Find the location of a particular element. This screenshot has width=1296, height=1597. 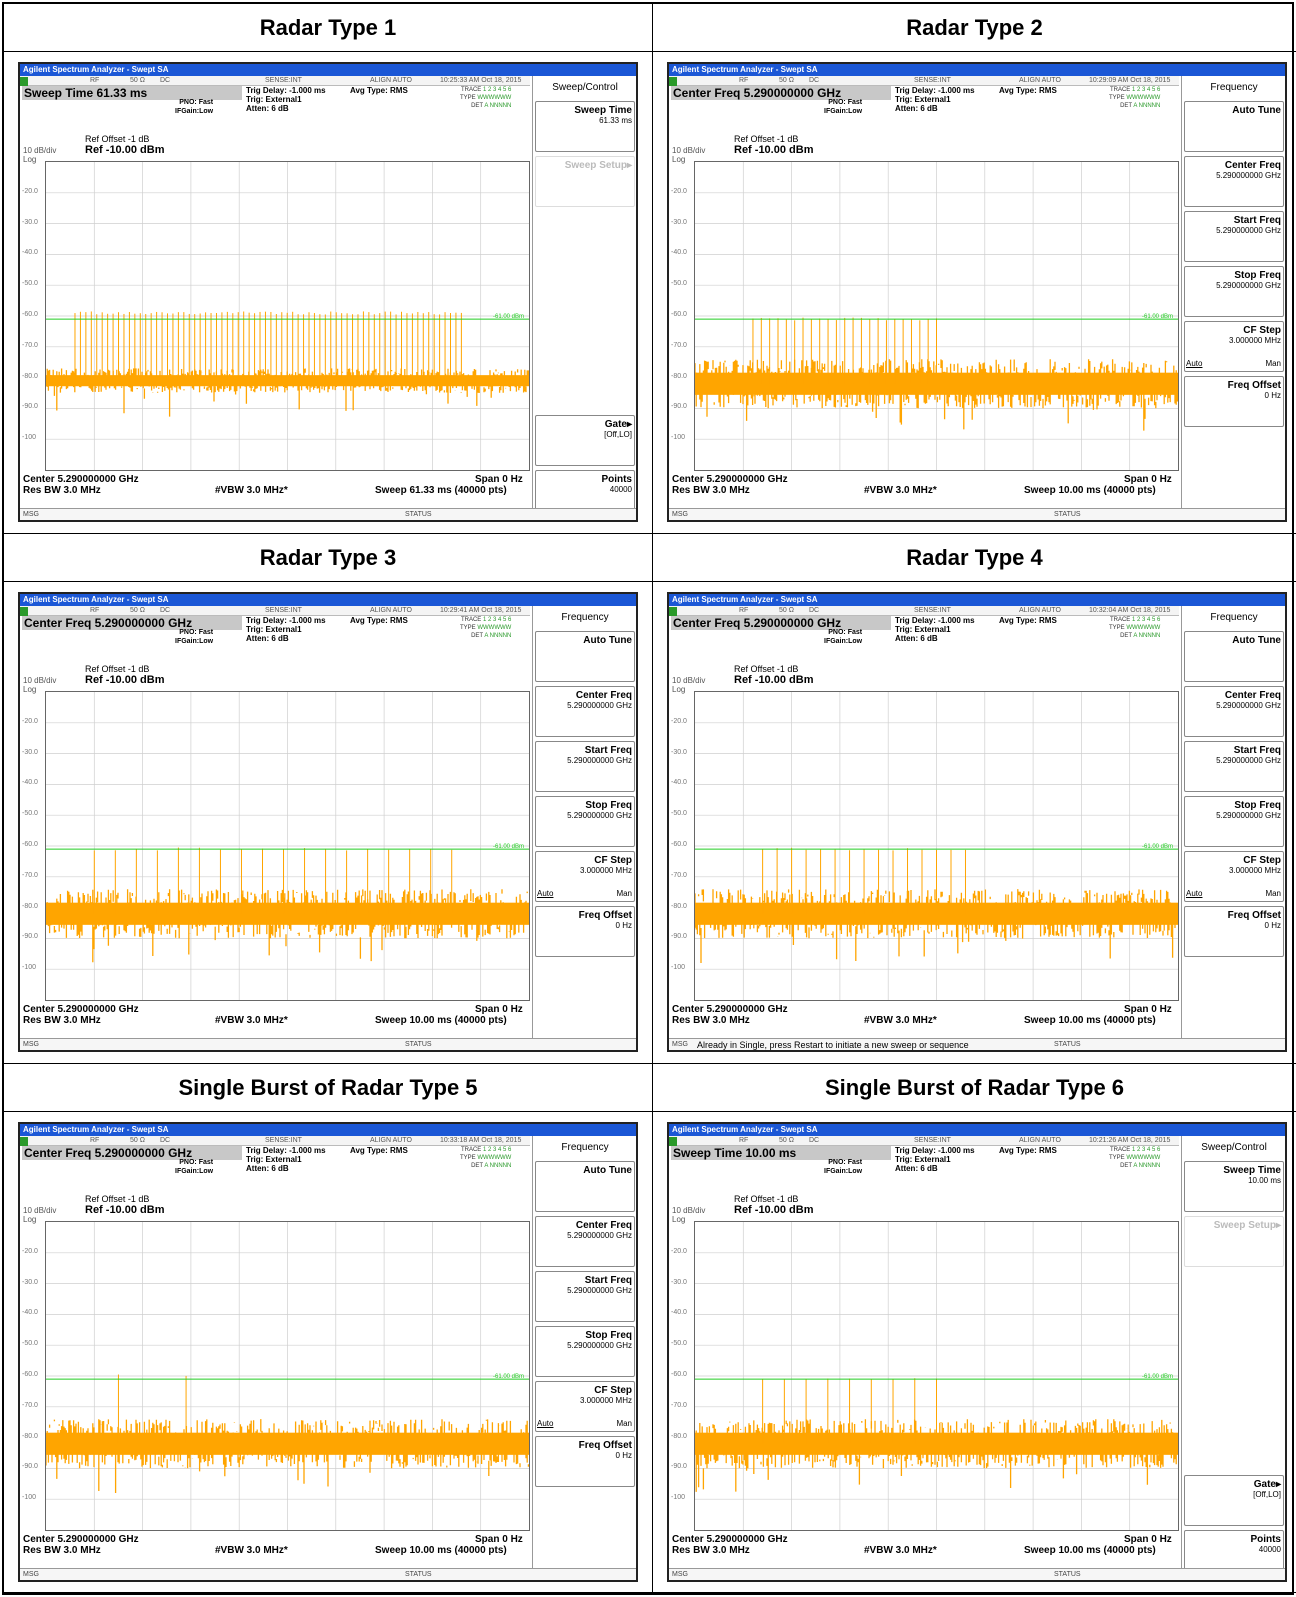

sweep-readout: Sweep 61.33 ms (40000 pts) is located at coordinates (441, 490).